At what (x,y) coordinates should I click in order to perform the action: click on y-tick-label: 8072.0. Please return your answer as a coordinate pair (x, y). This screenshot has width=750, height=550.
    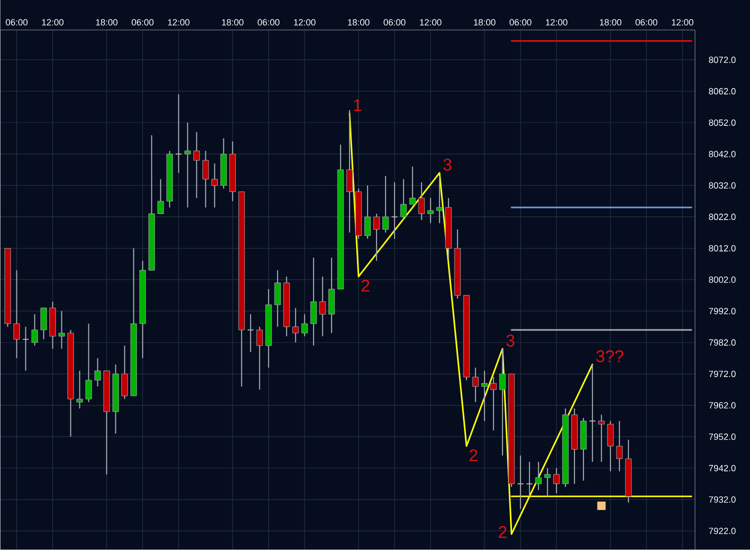
    Looking at the image, I should click on (722, 59).